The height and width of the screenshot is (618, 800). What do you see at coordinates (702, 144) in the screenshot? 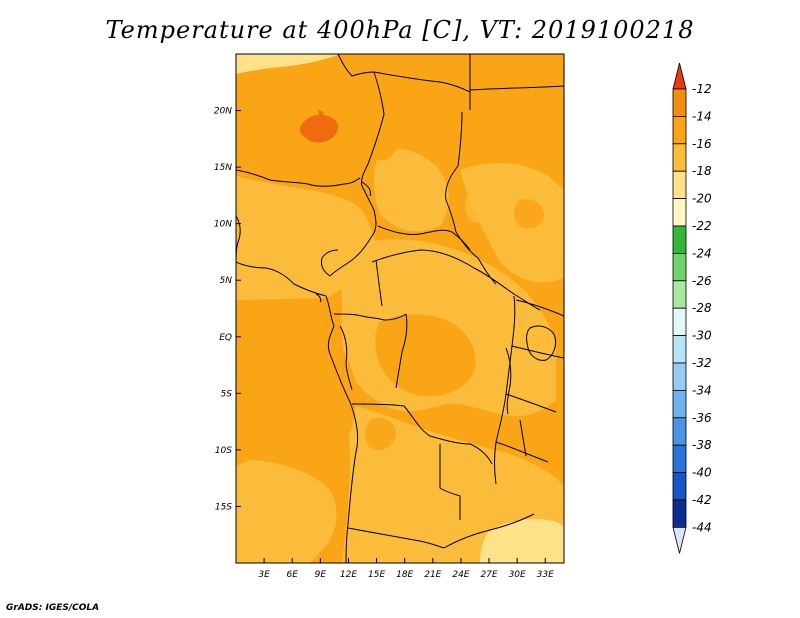
I see `colorbar-label: -16` at bounding box center [702, 144].